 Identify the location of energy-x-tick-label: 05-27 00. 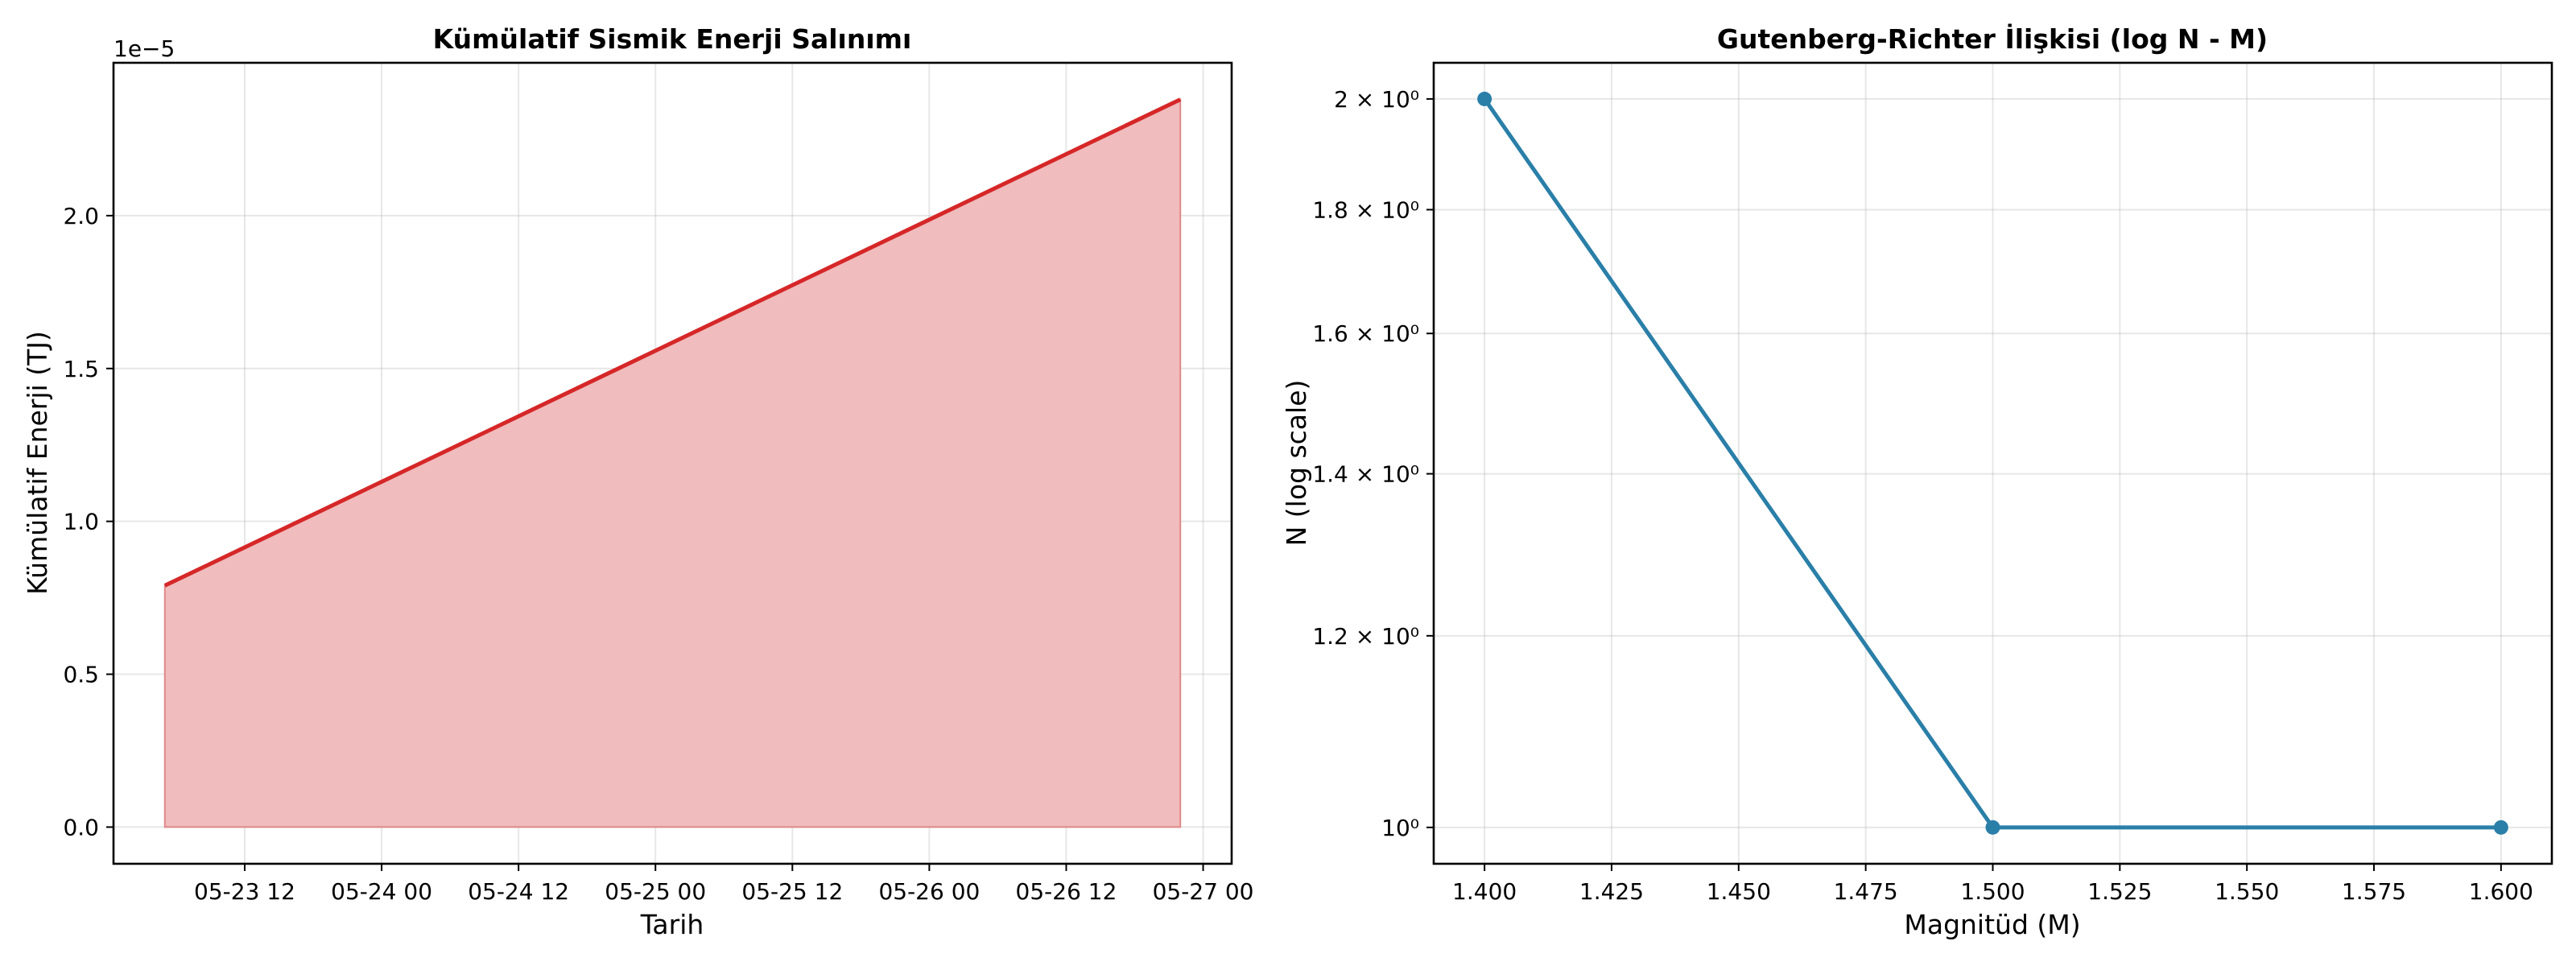
(1203, 891).